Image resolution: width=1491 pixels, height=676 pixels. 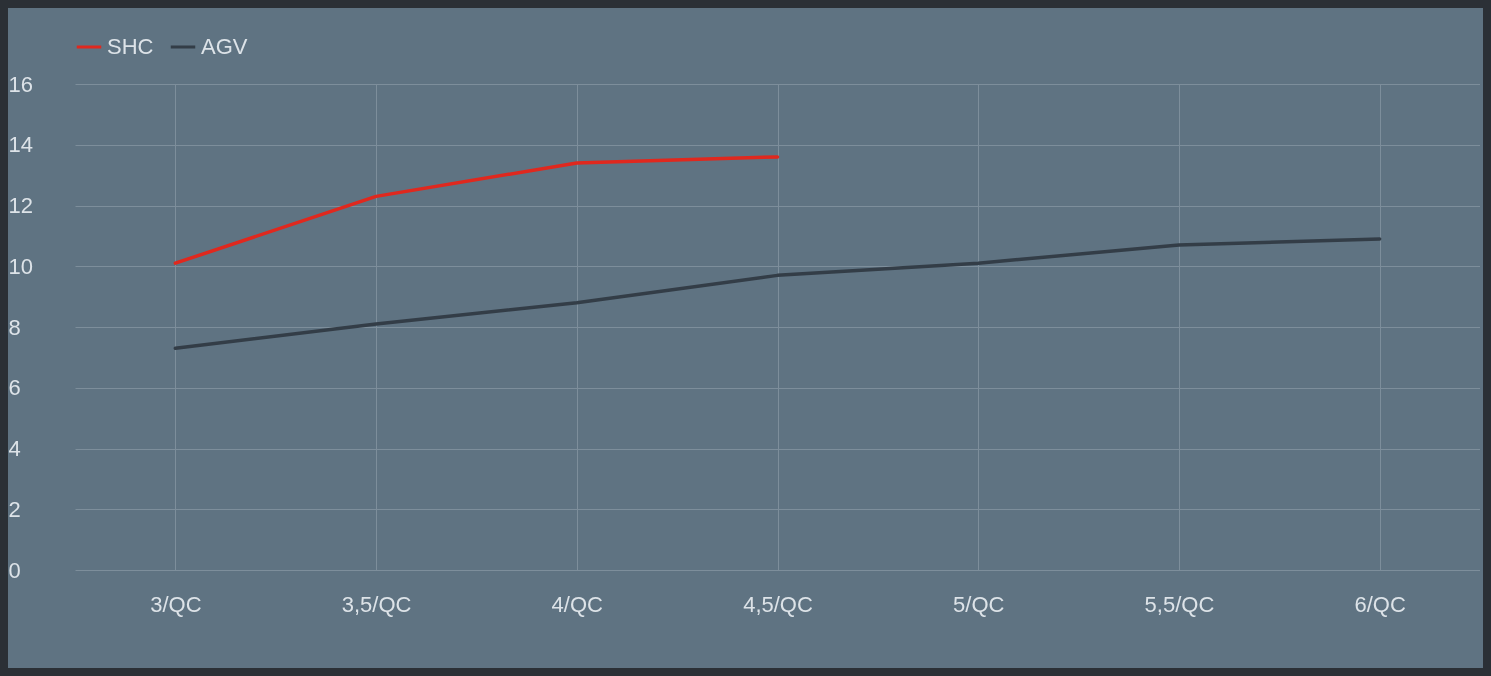 I want to click on x-tick-label: 4/QC, so click(x=577, y=604).